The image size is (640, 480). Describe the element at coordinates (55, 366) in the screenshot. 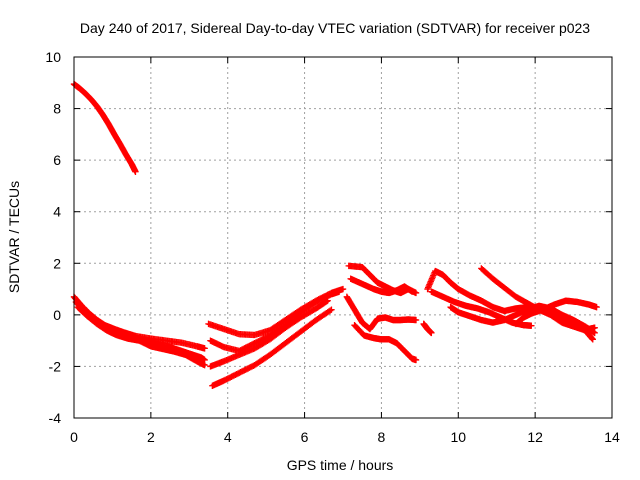

I see `y-tick-label: -2` at that location.